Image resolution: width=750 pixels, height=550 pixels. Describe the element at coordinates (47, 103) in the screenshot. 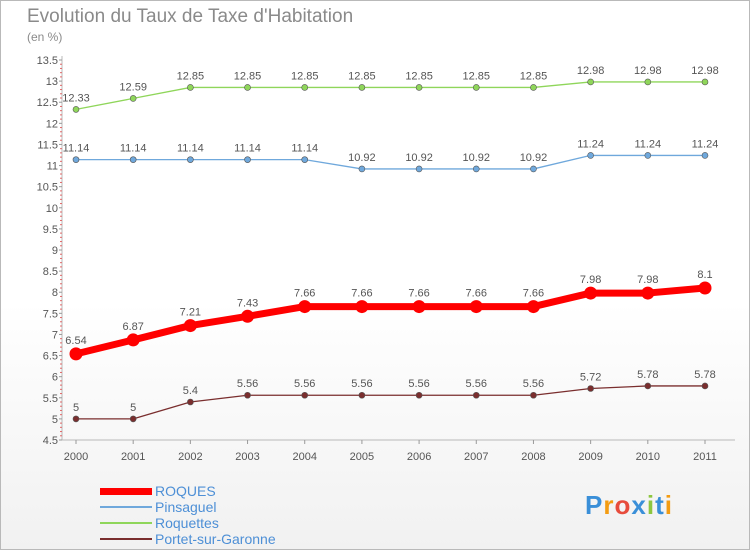

I see `y-tick-label: 12.5` at that location.